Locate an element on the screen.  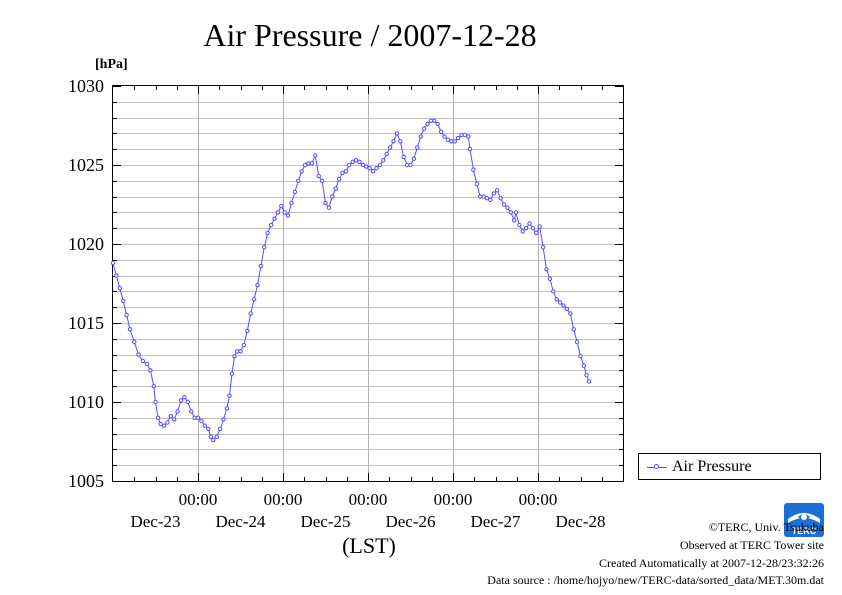
x-tick-date-label: Dec-26 is located at coordinates (410, 521).